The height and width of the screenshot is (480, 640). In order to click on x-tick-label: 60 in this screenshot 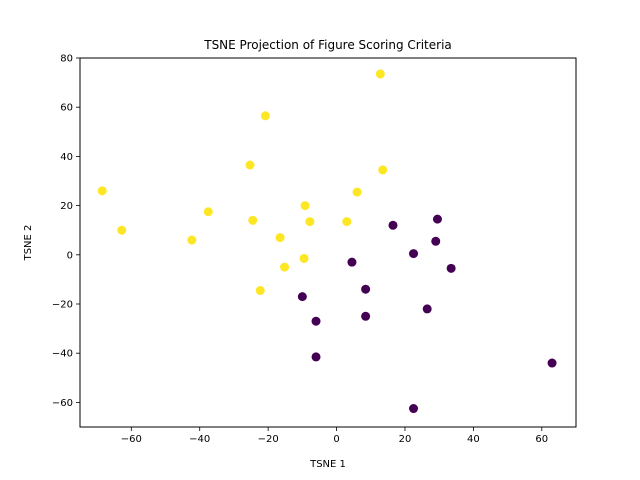, I will do `click(541, 439)`.